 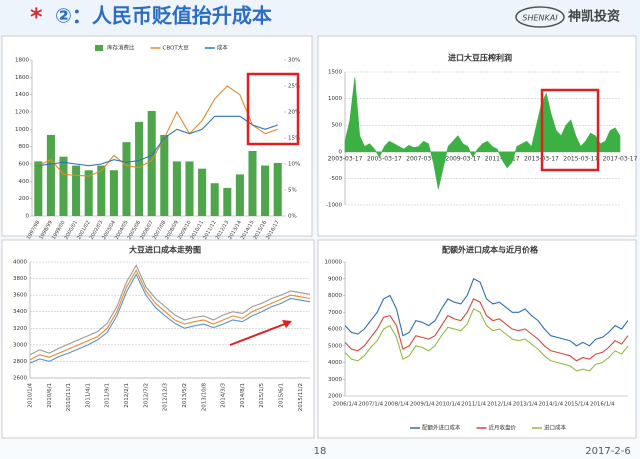 What do you see at coordinates (576, 405) in the screenshot?
I see `x-tick-label: 2015/1/4` at bounding box center [576, 405].